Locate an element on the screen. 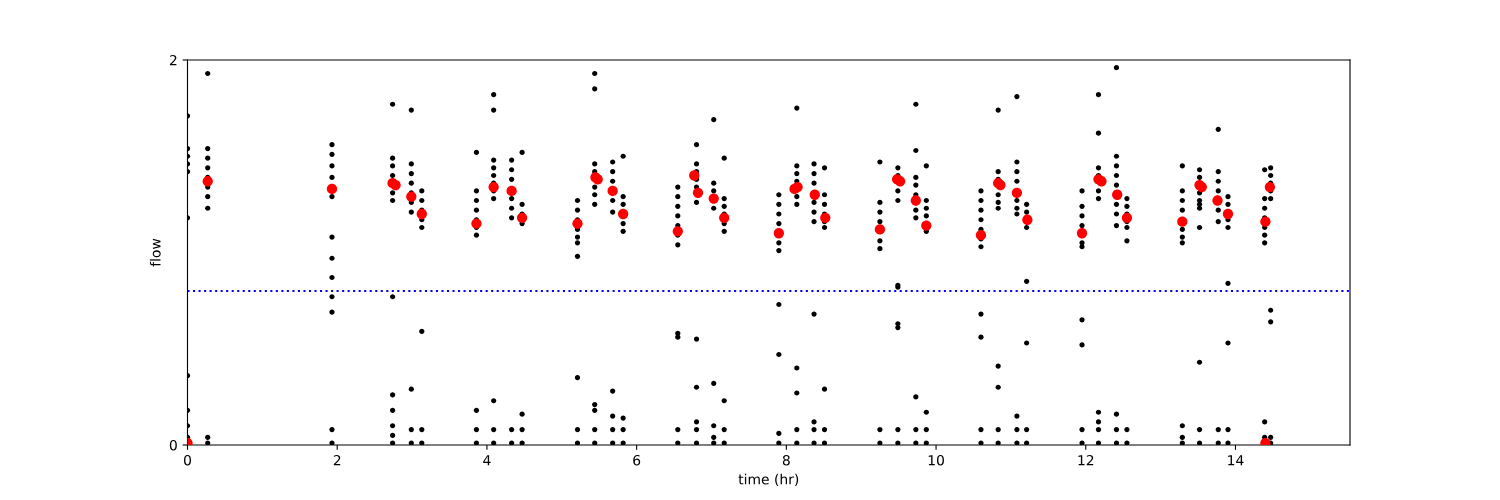  x-tick-label: 0 is located at coordinates (187, 460).